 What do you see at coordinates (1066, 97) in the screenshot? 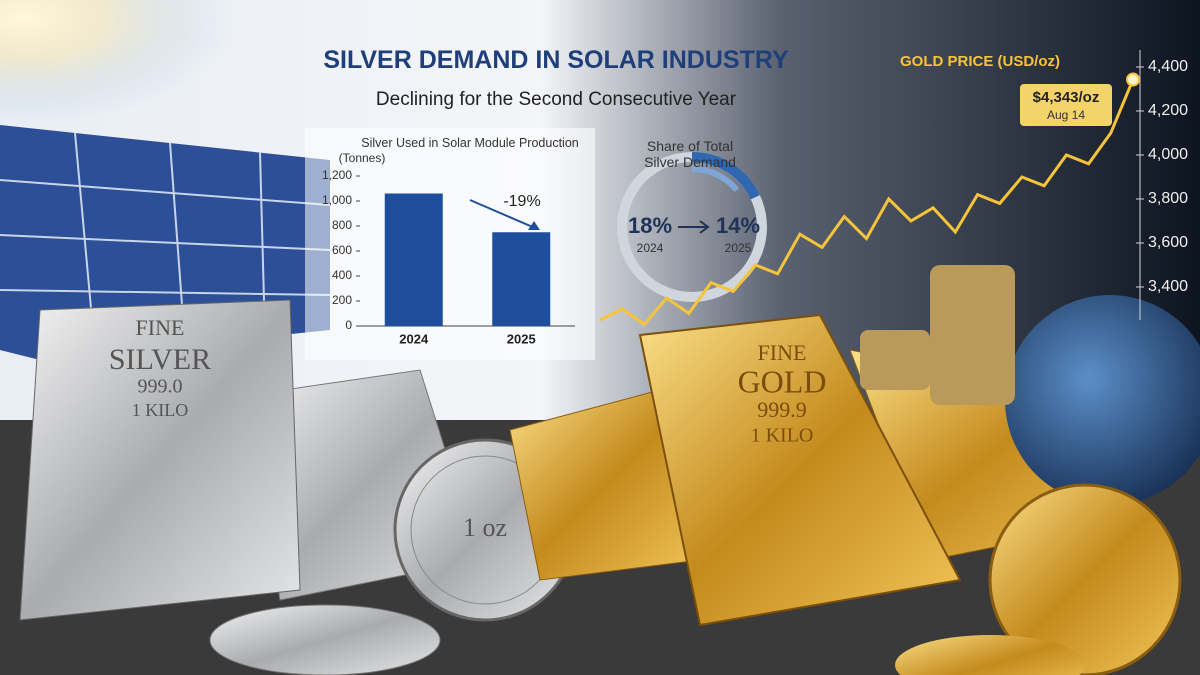
I see `value-label: $4,343/oz` at bounding box center [1066, 97].